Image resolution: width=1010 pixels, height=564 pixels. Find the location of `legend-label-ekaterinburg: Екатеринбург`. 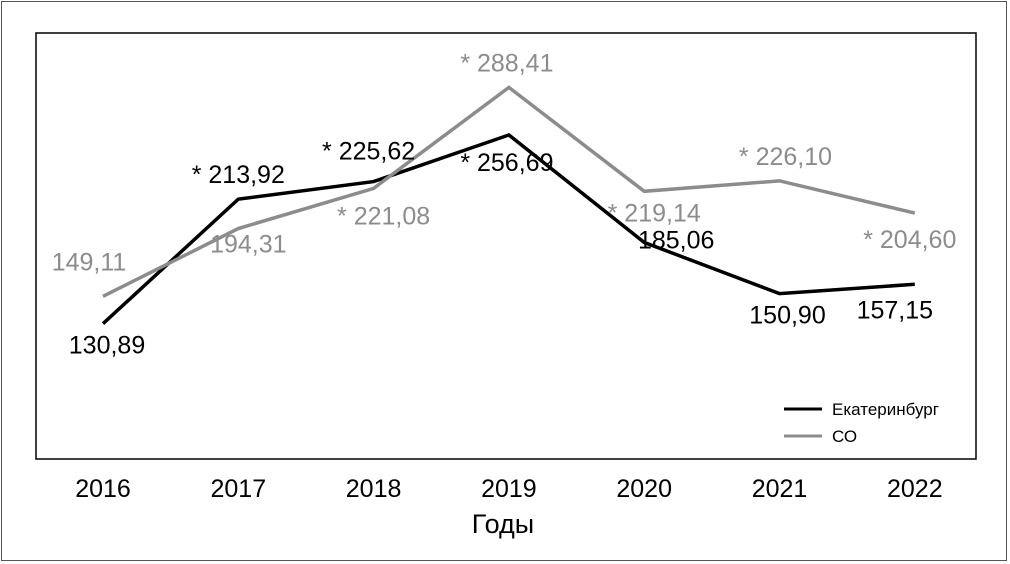

legend-label-ekaterinburg: Екатеринбург is located at coordinates (885, 409).